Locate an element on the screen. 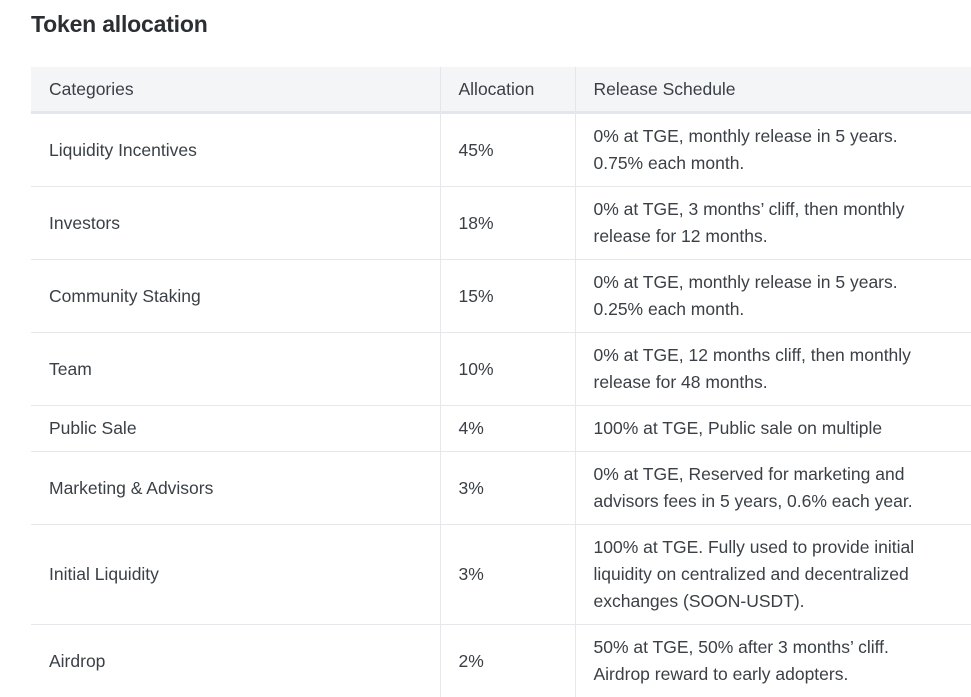 The width and height of the screenshot is (971, 697). category-cell: Marketing & Advisors is located at coordinates (235, 488).